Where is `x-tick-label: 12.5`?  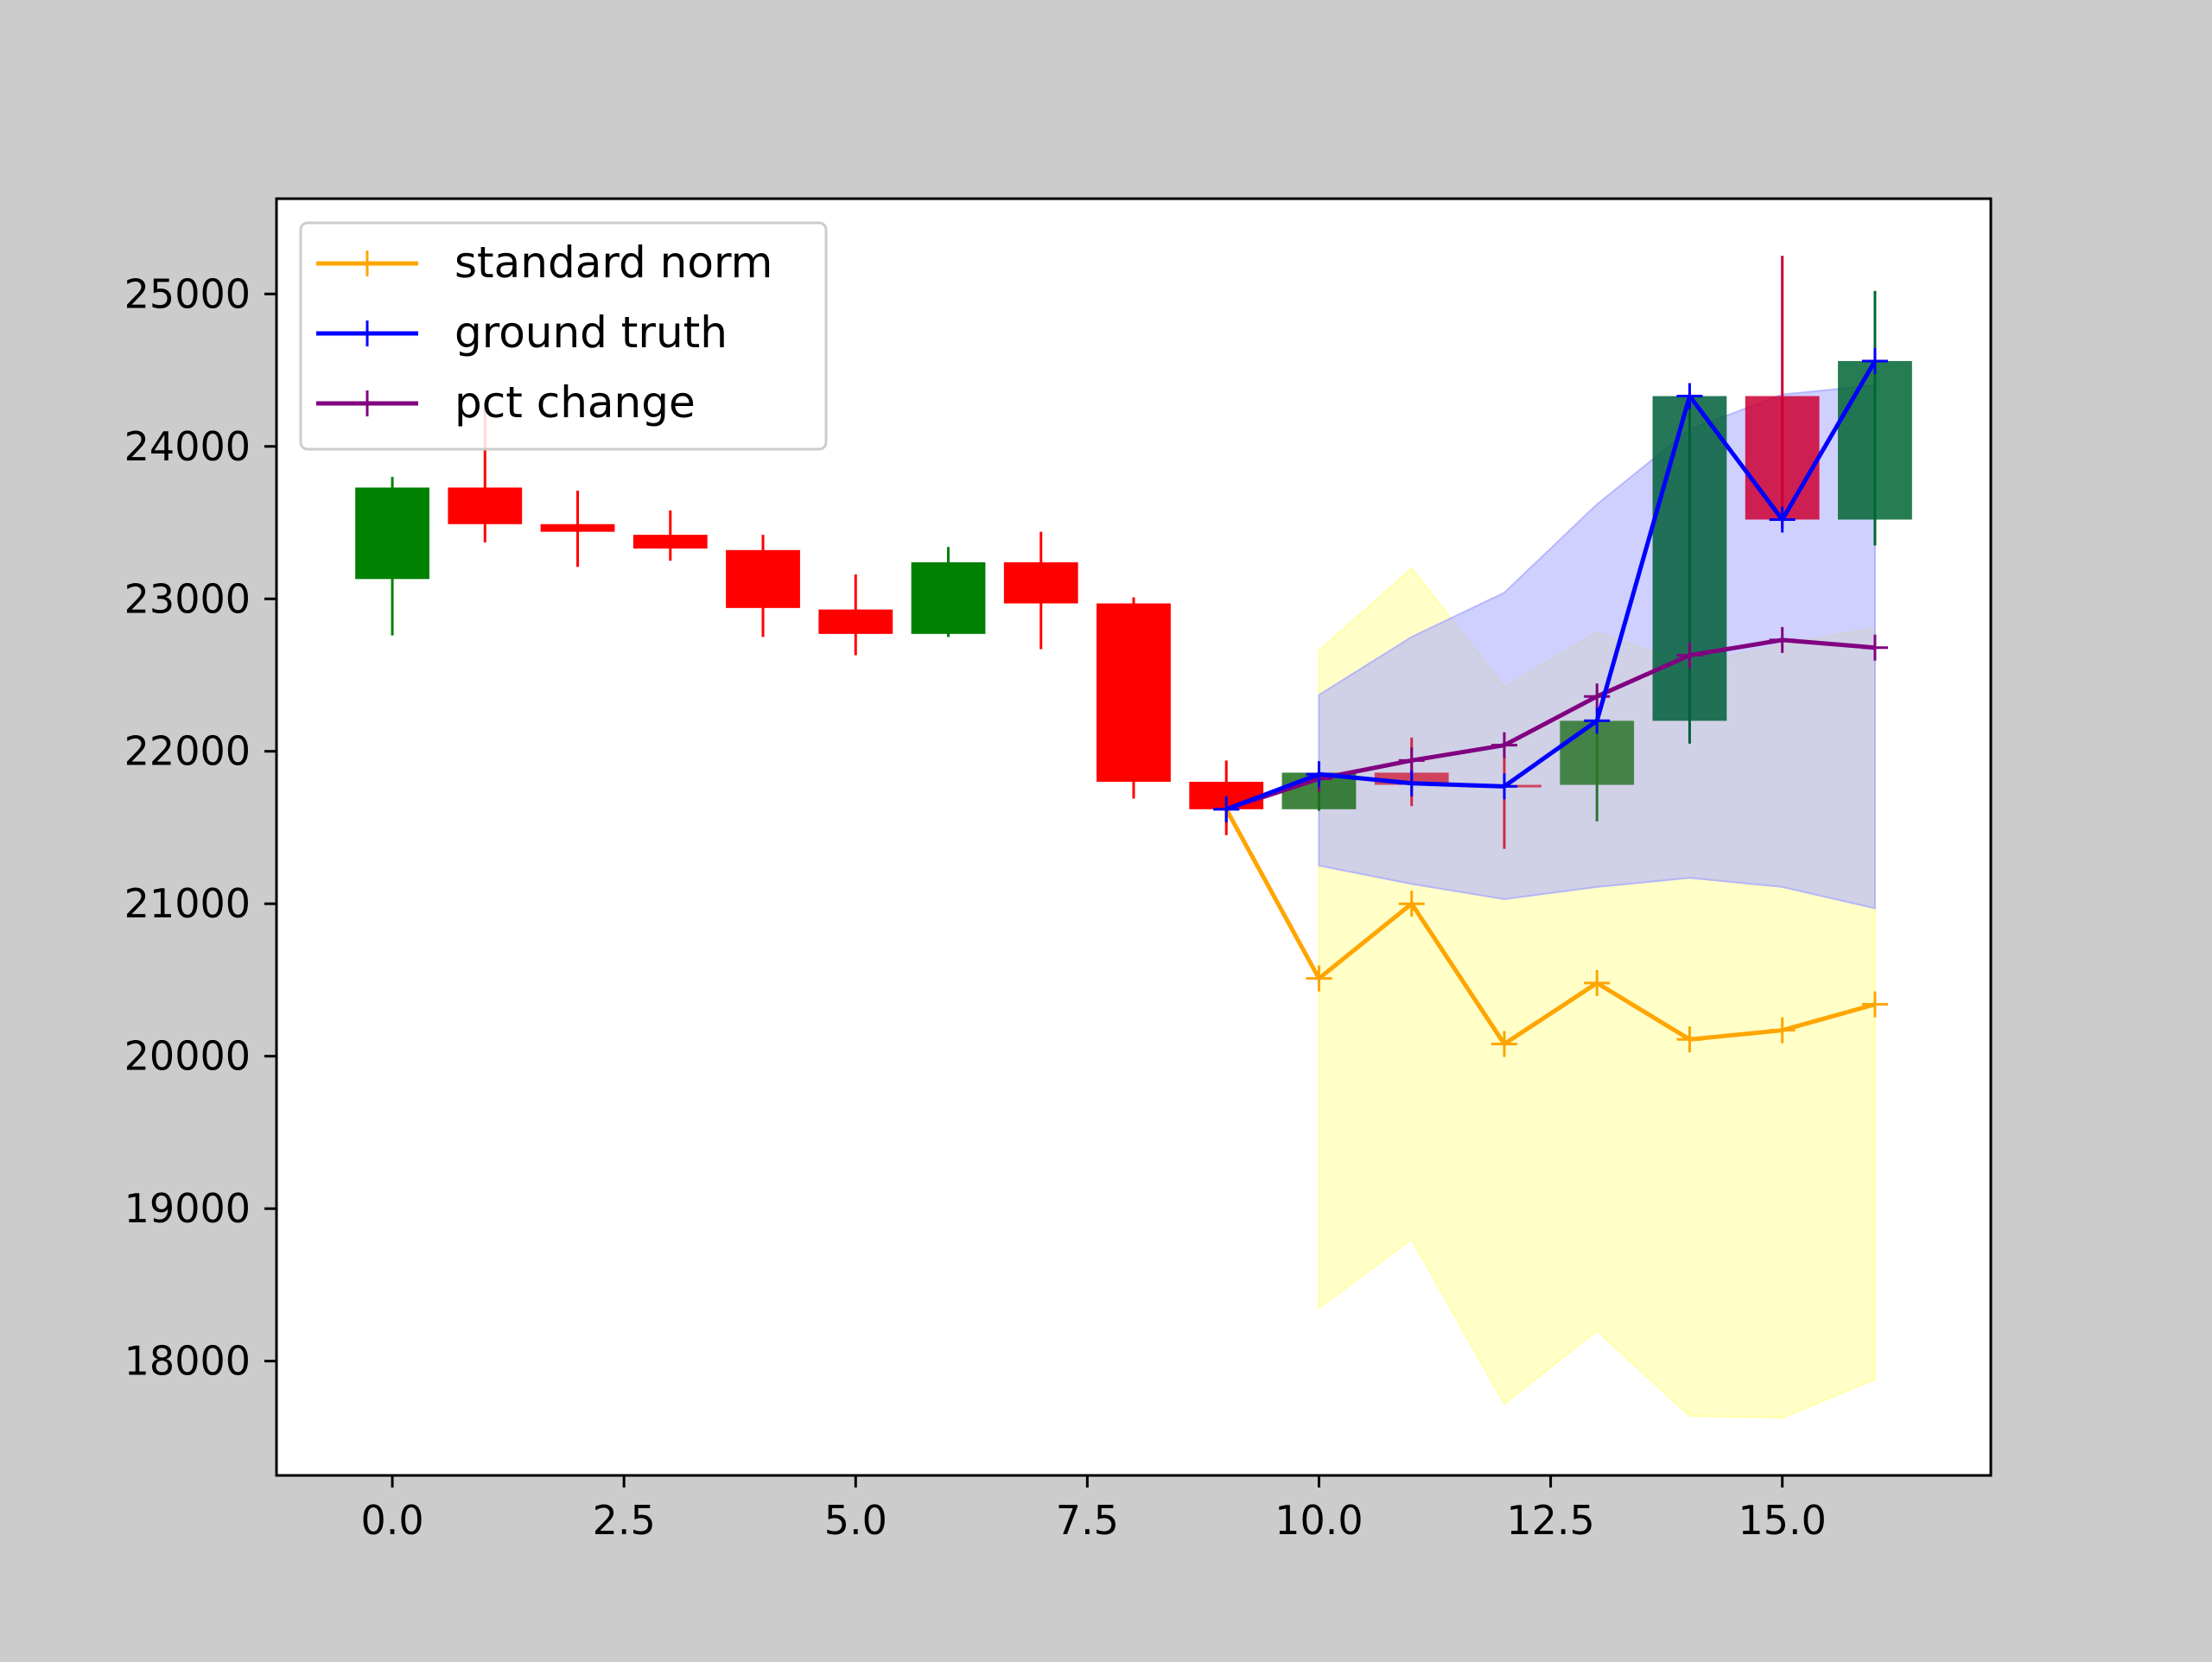 x-tick-label: 12.5 is located at coordinates (1550, 1520).